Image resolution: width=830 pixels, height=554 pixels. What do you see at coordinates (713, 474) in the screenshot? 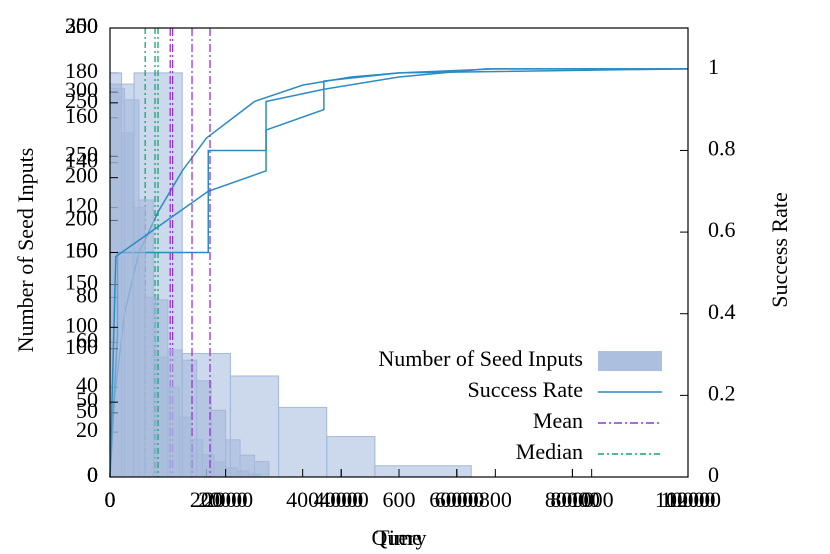
I see `y2-tick-label: 0` at bounding box center [713, 474].